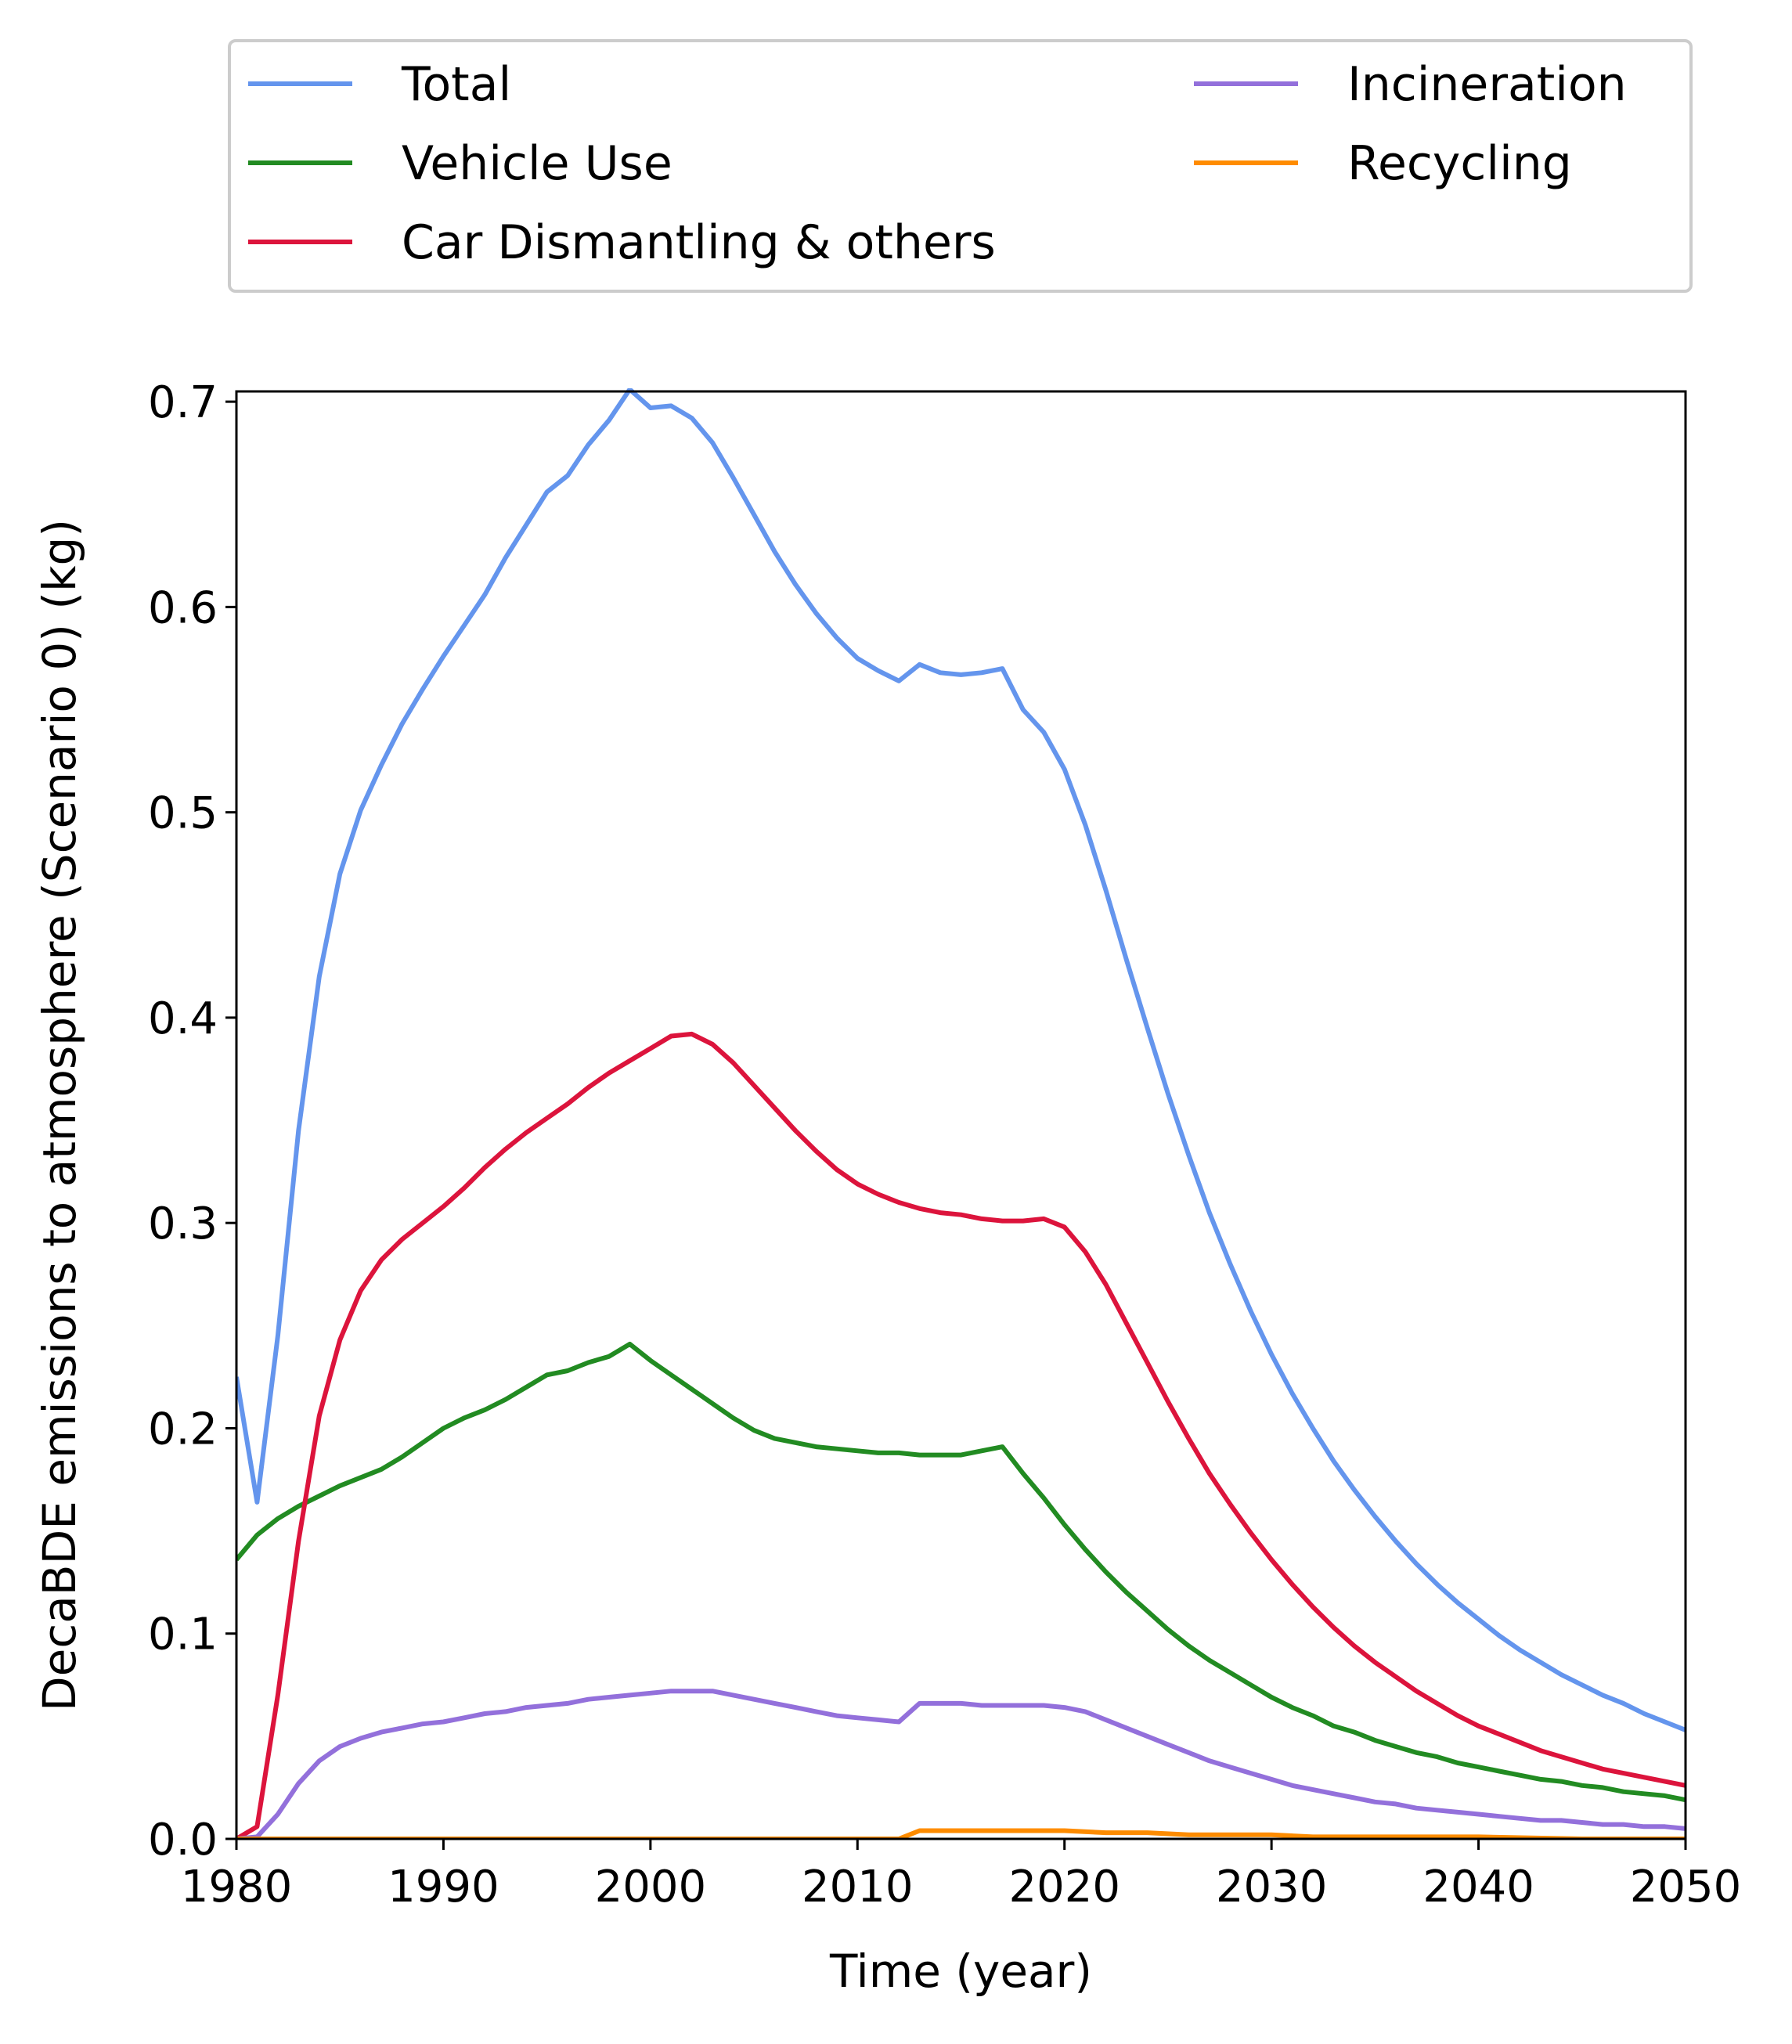 The height and width of the screenshot is (2044, 1792). Describe the element at coordinates (443, 1887) in the screenshot. I see `x-tick-label: 1990` at that location.